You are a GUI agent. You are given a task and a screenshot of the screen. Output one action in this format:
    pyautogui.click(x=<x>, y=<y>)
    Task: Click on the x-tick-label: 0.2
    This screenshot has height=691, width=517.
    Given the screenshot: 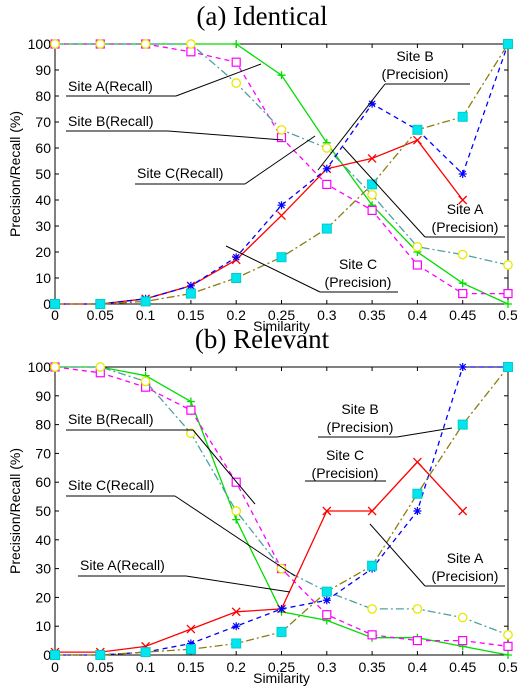 What is the action you would take?
    pyautogui.click(x=236, y=667)
    